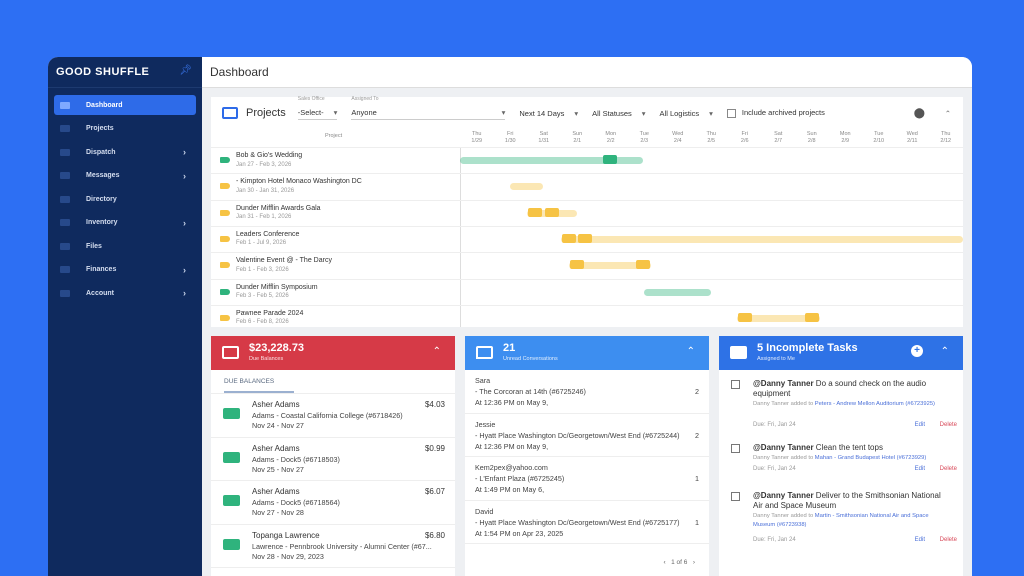  What do you see at coordinates (278, 425) in the screenshot?
I see `balance-dates: Nov 24 - Nov 27` at bounding box center [278, 425].